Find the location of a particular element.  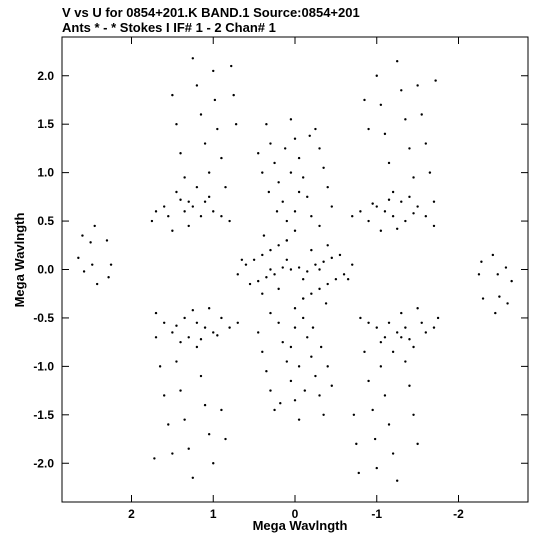

y-tick-label: 1.0 is located at coordinates (45, 173).